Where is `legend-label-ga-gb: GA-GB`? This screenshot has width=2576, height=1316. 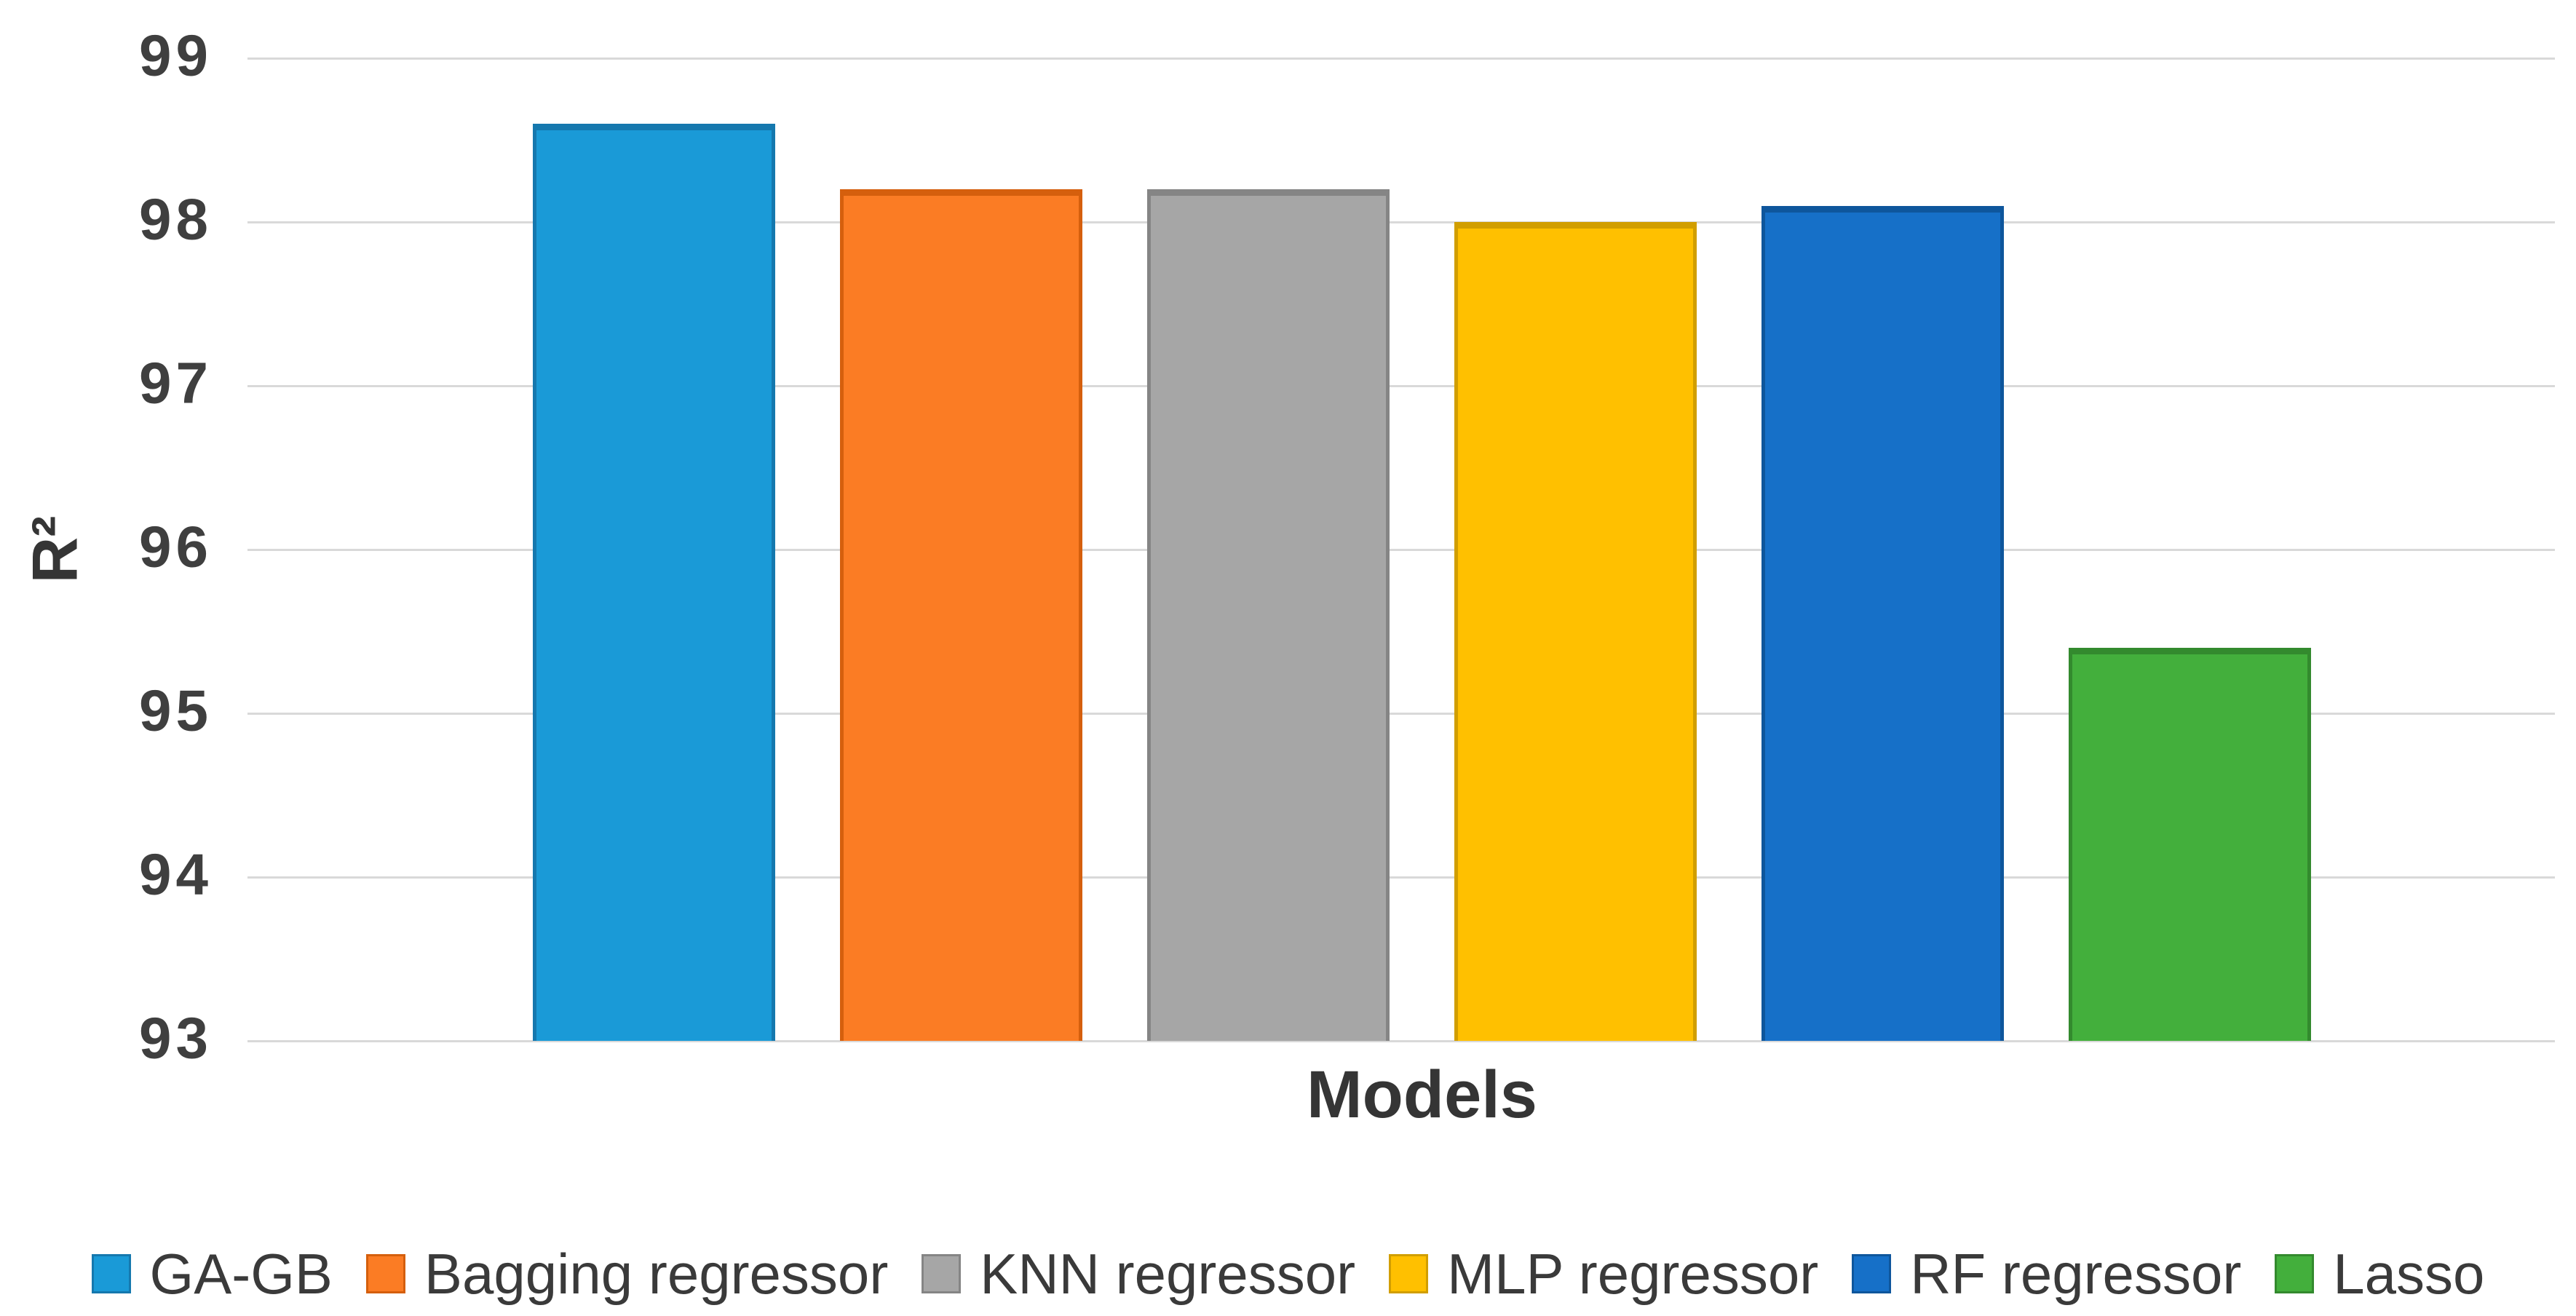
legend-label-ga-gb: GA-GB is located at coordinates (241, 1273).